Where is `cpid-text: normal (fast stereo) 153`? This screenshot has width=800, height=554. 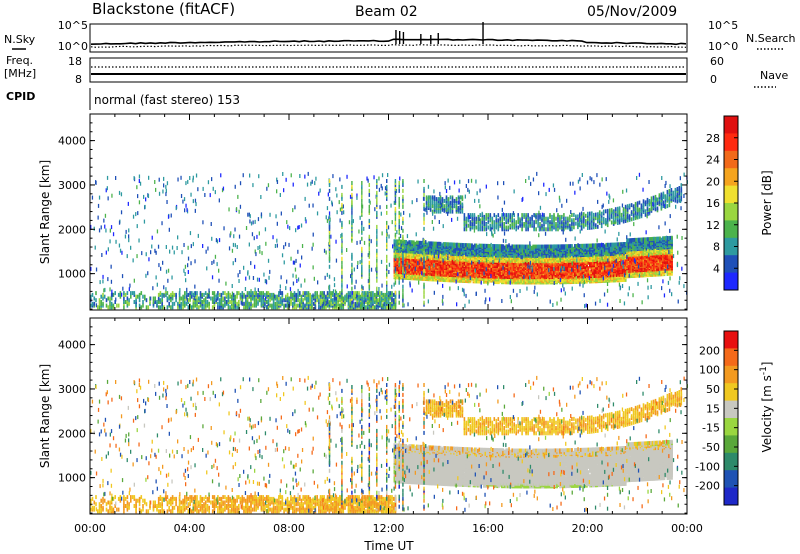
cpid-text: normal (fast stereo) 153 is located at coordinates (167, 100).